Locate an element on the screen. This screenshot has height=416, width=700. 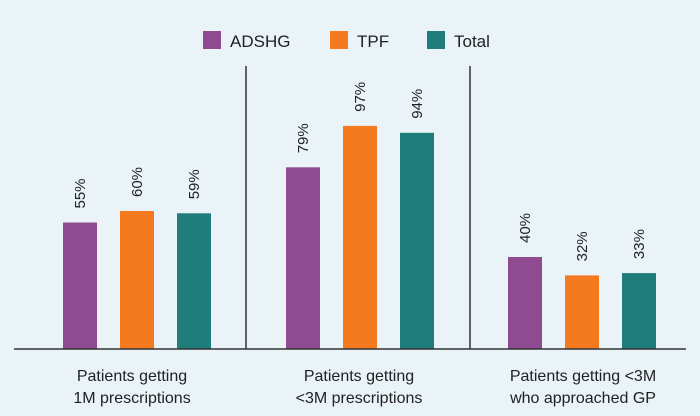
category-label-3-line-1: Patients getting <3M is located at coordinates (583, 376).